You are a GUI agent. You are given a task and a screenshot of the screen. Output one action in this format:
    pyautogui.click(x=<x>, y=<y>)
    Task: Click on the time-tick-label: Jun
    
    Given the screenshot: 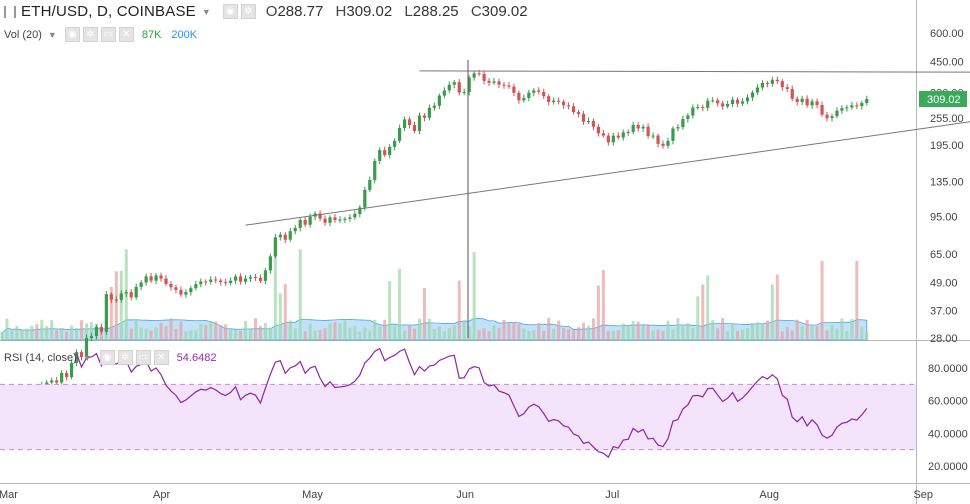 What is the action you would take?
    pyautogui.click(x=465, y=495)
    